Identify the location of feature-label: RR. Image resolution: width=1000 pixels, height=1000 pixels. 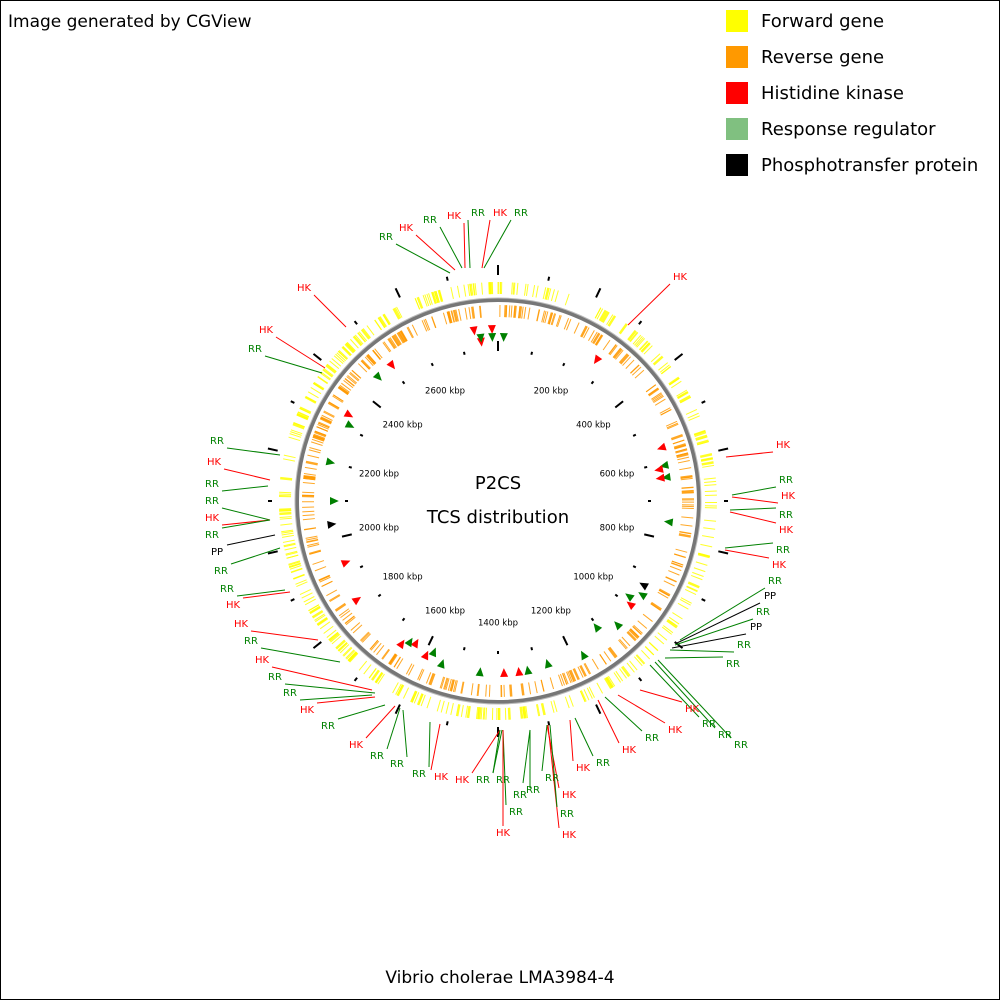
(221, 571).